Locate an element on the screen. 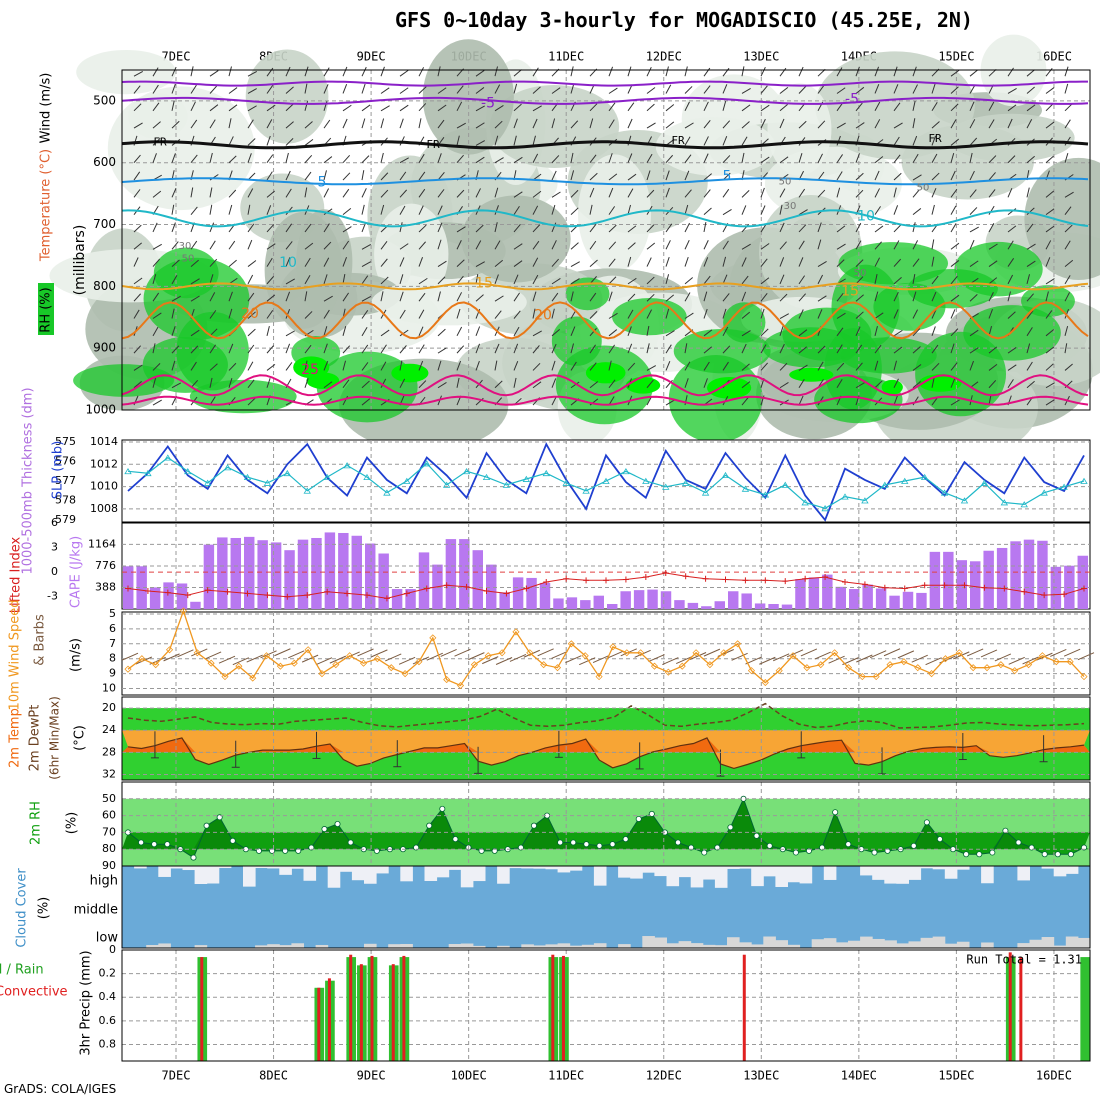 This screenshot has height=1100, width=1100. credit-text: GrADS: COLA/IGES is located at coordinates (60, 1089).